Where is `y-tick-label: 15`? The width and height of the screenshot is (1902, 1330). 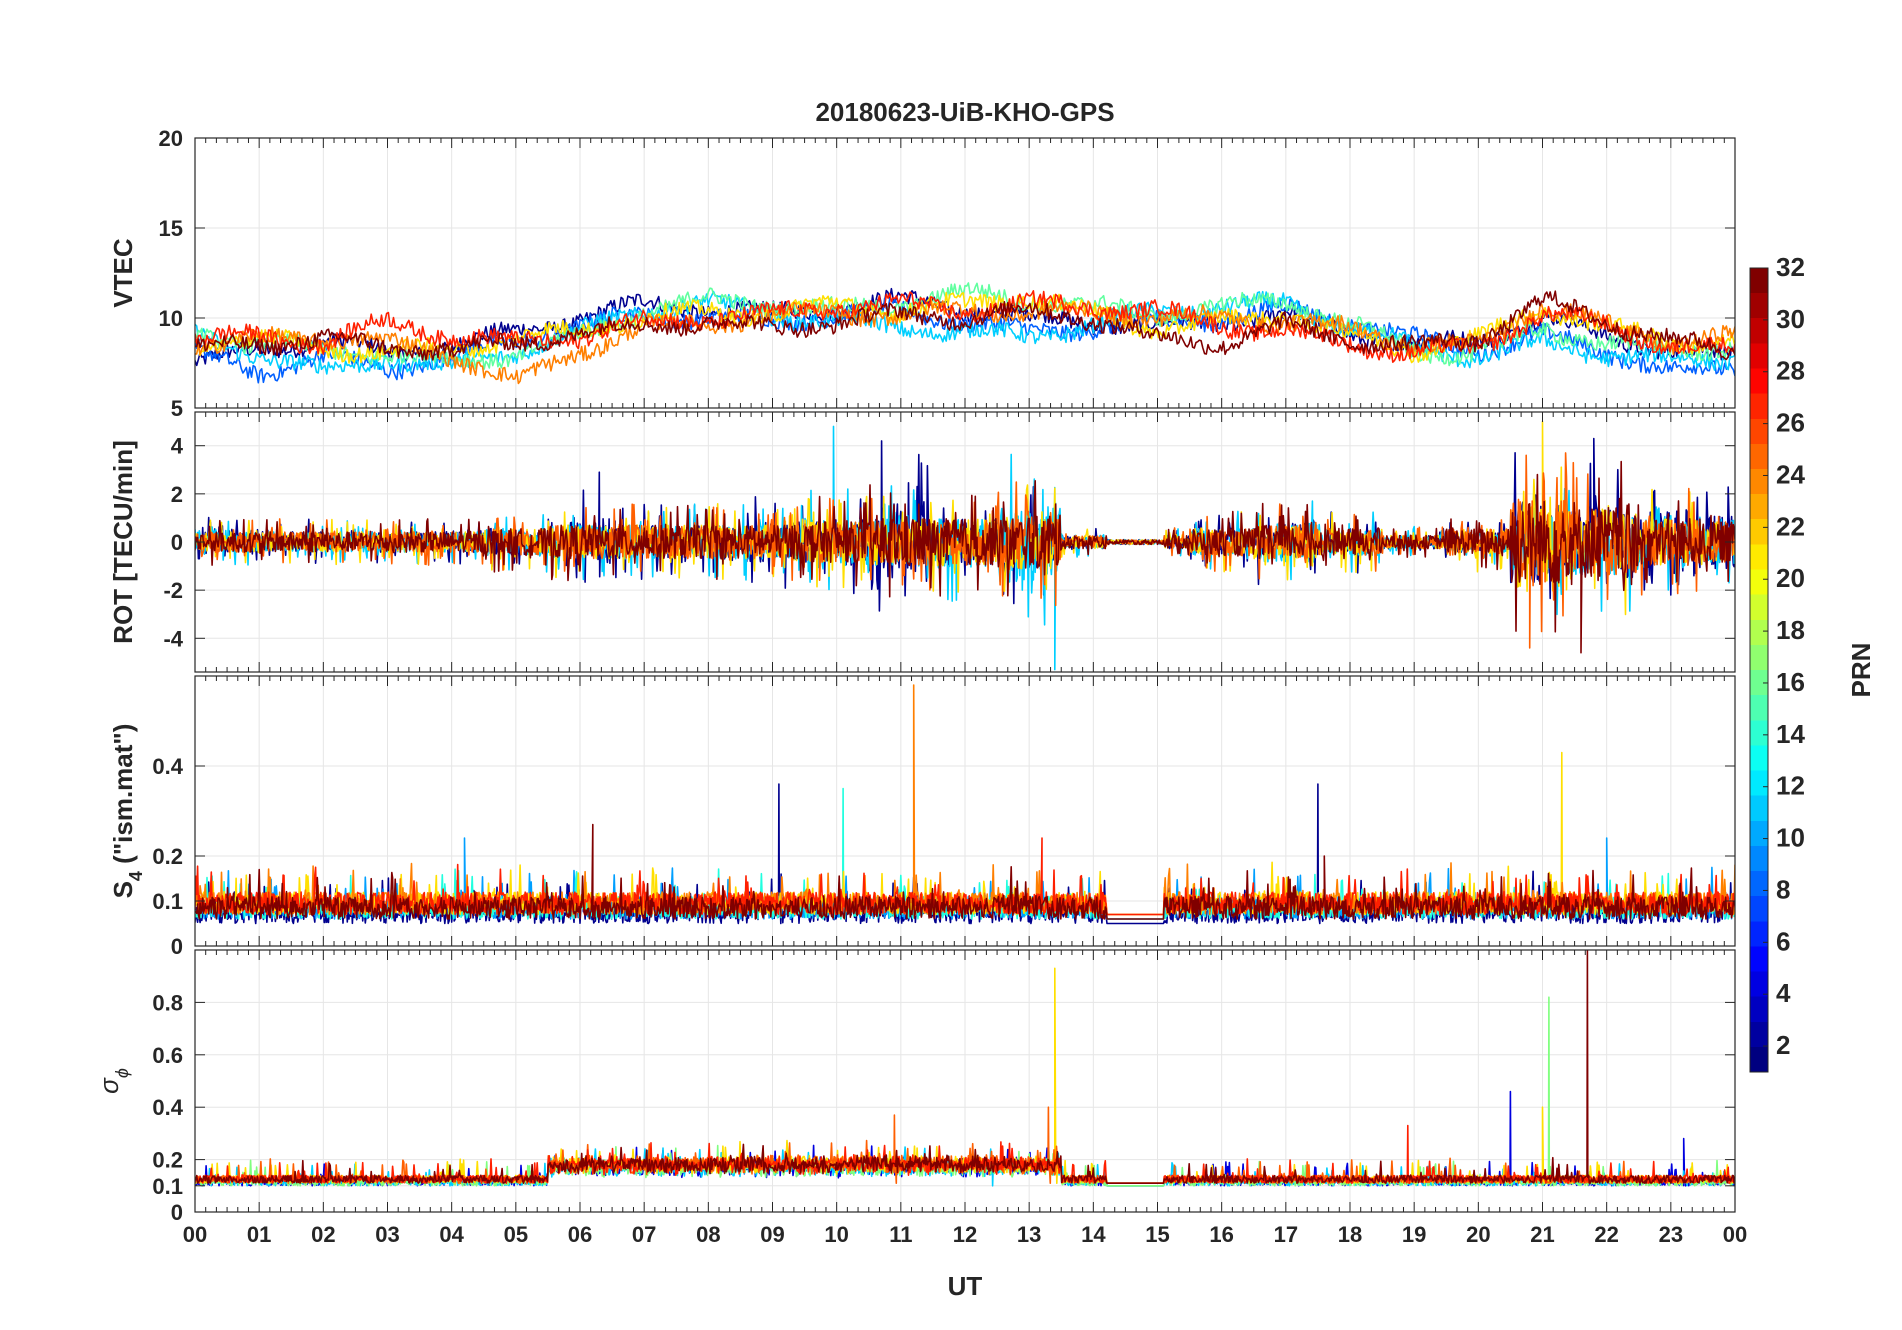 y-tick-label: 15 is located at coordinates (171, 228).